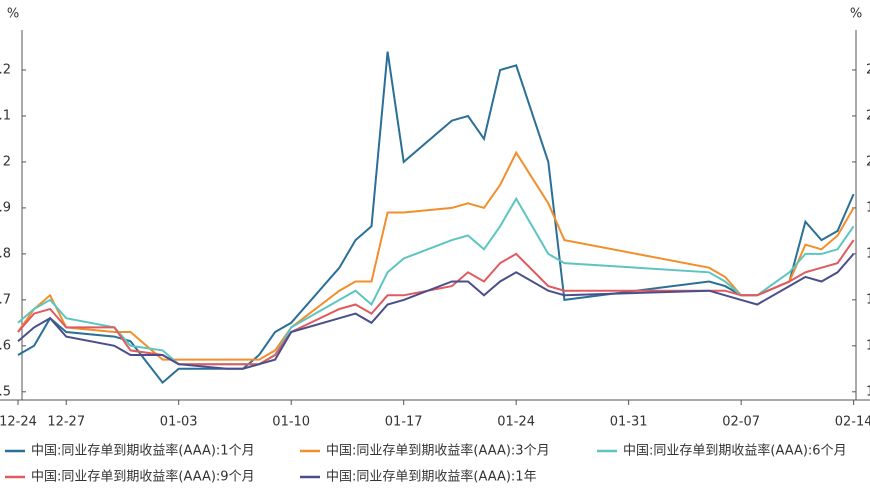  What do you see at coordinates (5, 207) in the screenshot?
I see `y-tick-label: 1.9` at bounding box center [5, 207].